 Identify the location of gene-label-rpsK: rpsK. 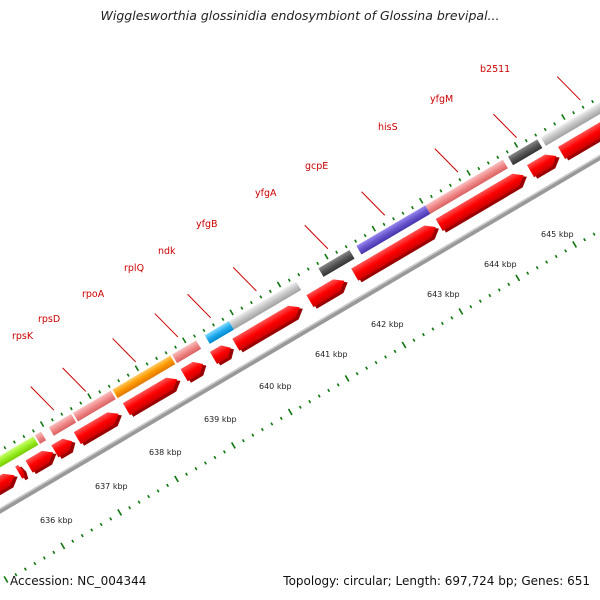
(23, 336).